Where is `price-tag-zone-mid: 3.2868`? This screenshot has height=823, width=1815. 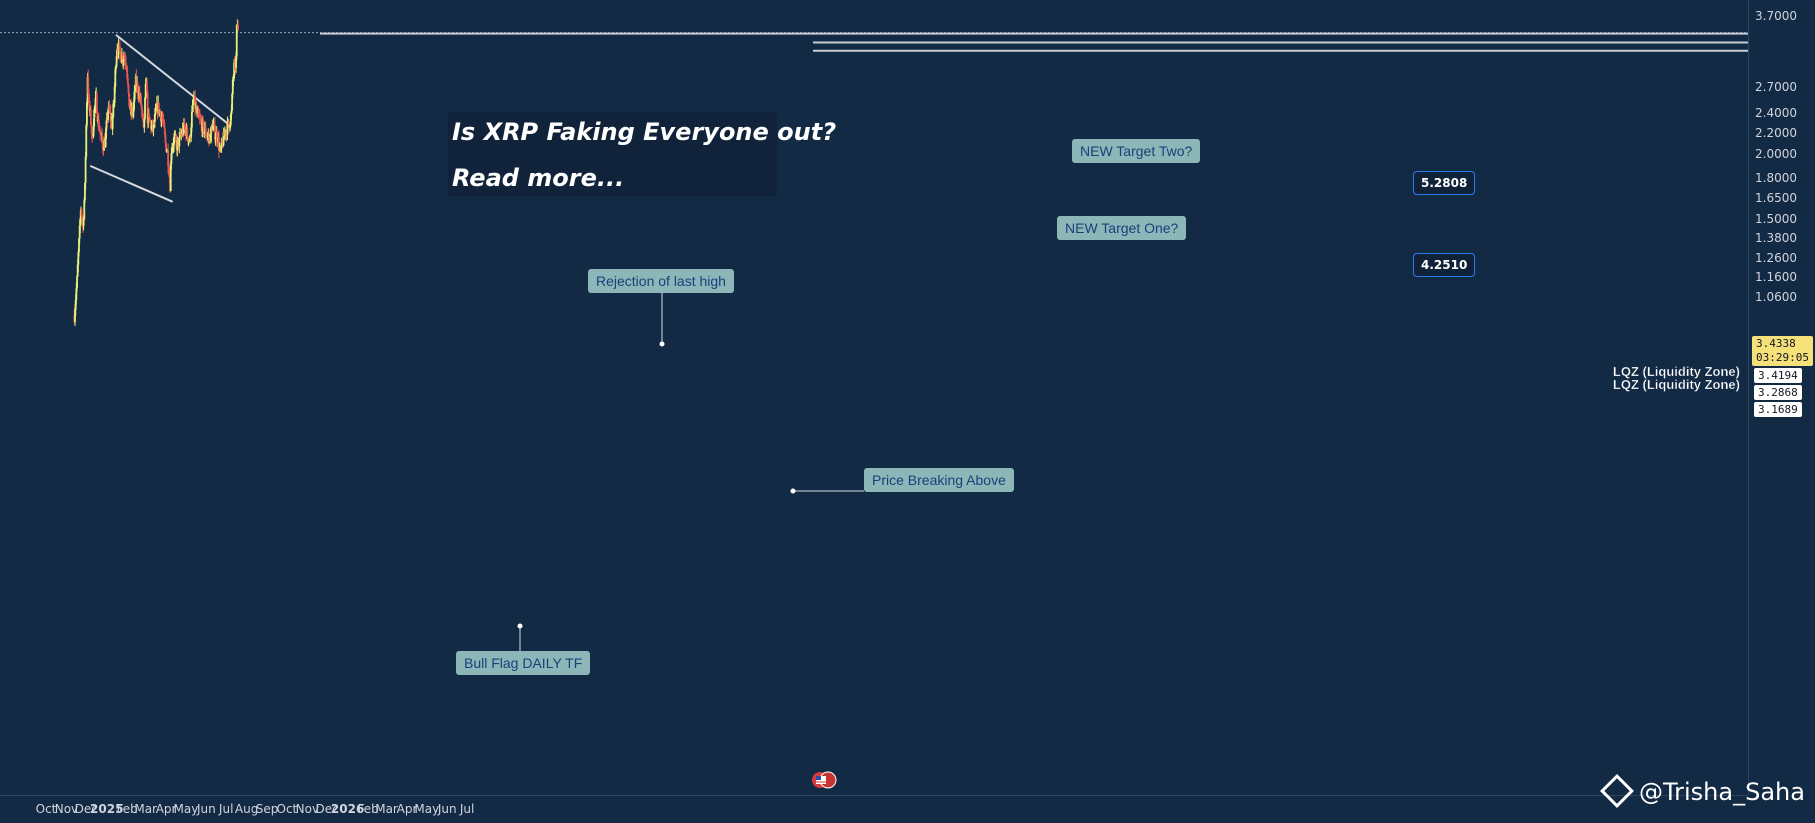 price-tag-zone-mid: 3.2868 is located at coordinates (1778, 392).